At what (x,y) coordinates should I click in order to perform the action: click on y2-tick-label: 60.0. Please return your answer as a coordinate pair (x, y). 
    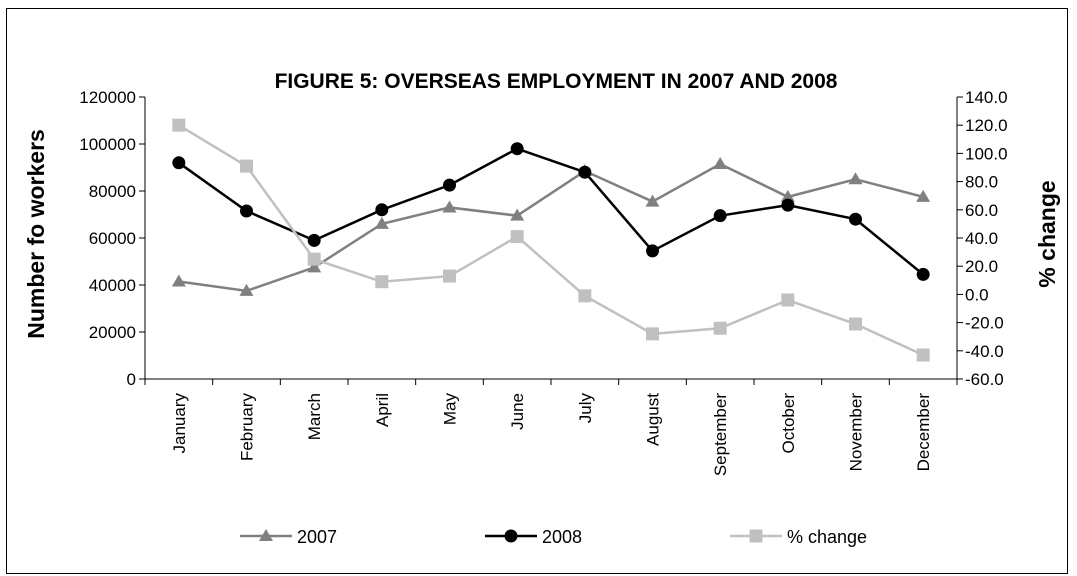
    Looking at the image, I should click on (981, 210).